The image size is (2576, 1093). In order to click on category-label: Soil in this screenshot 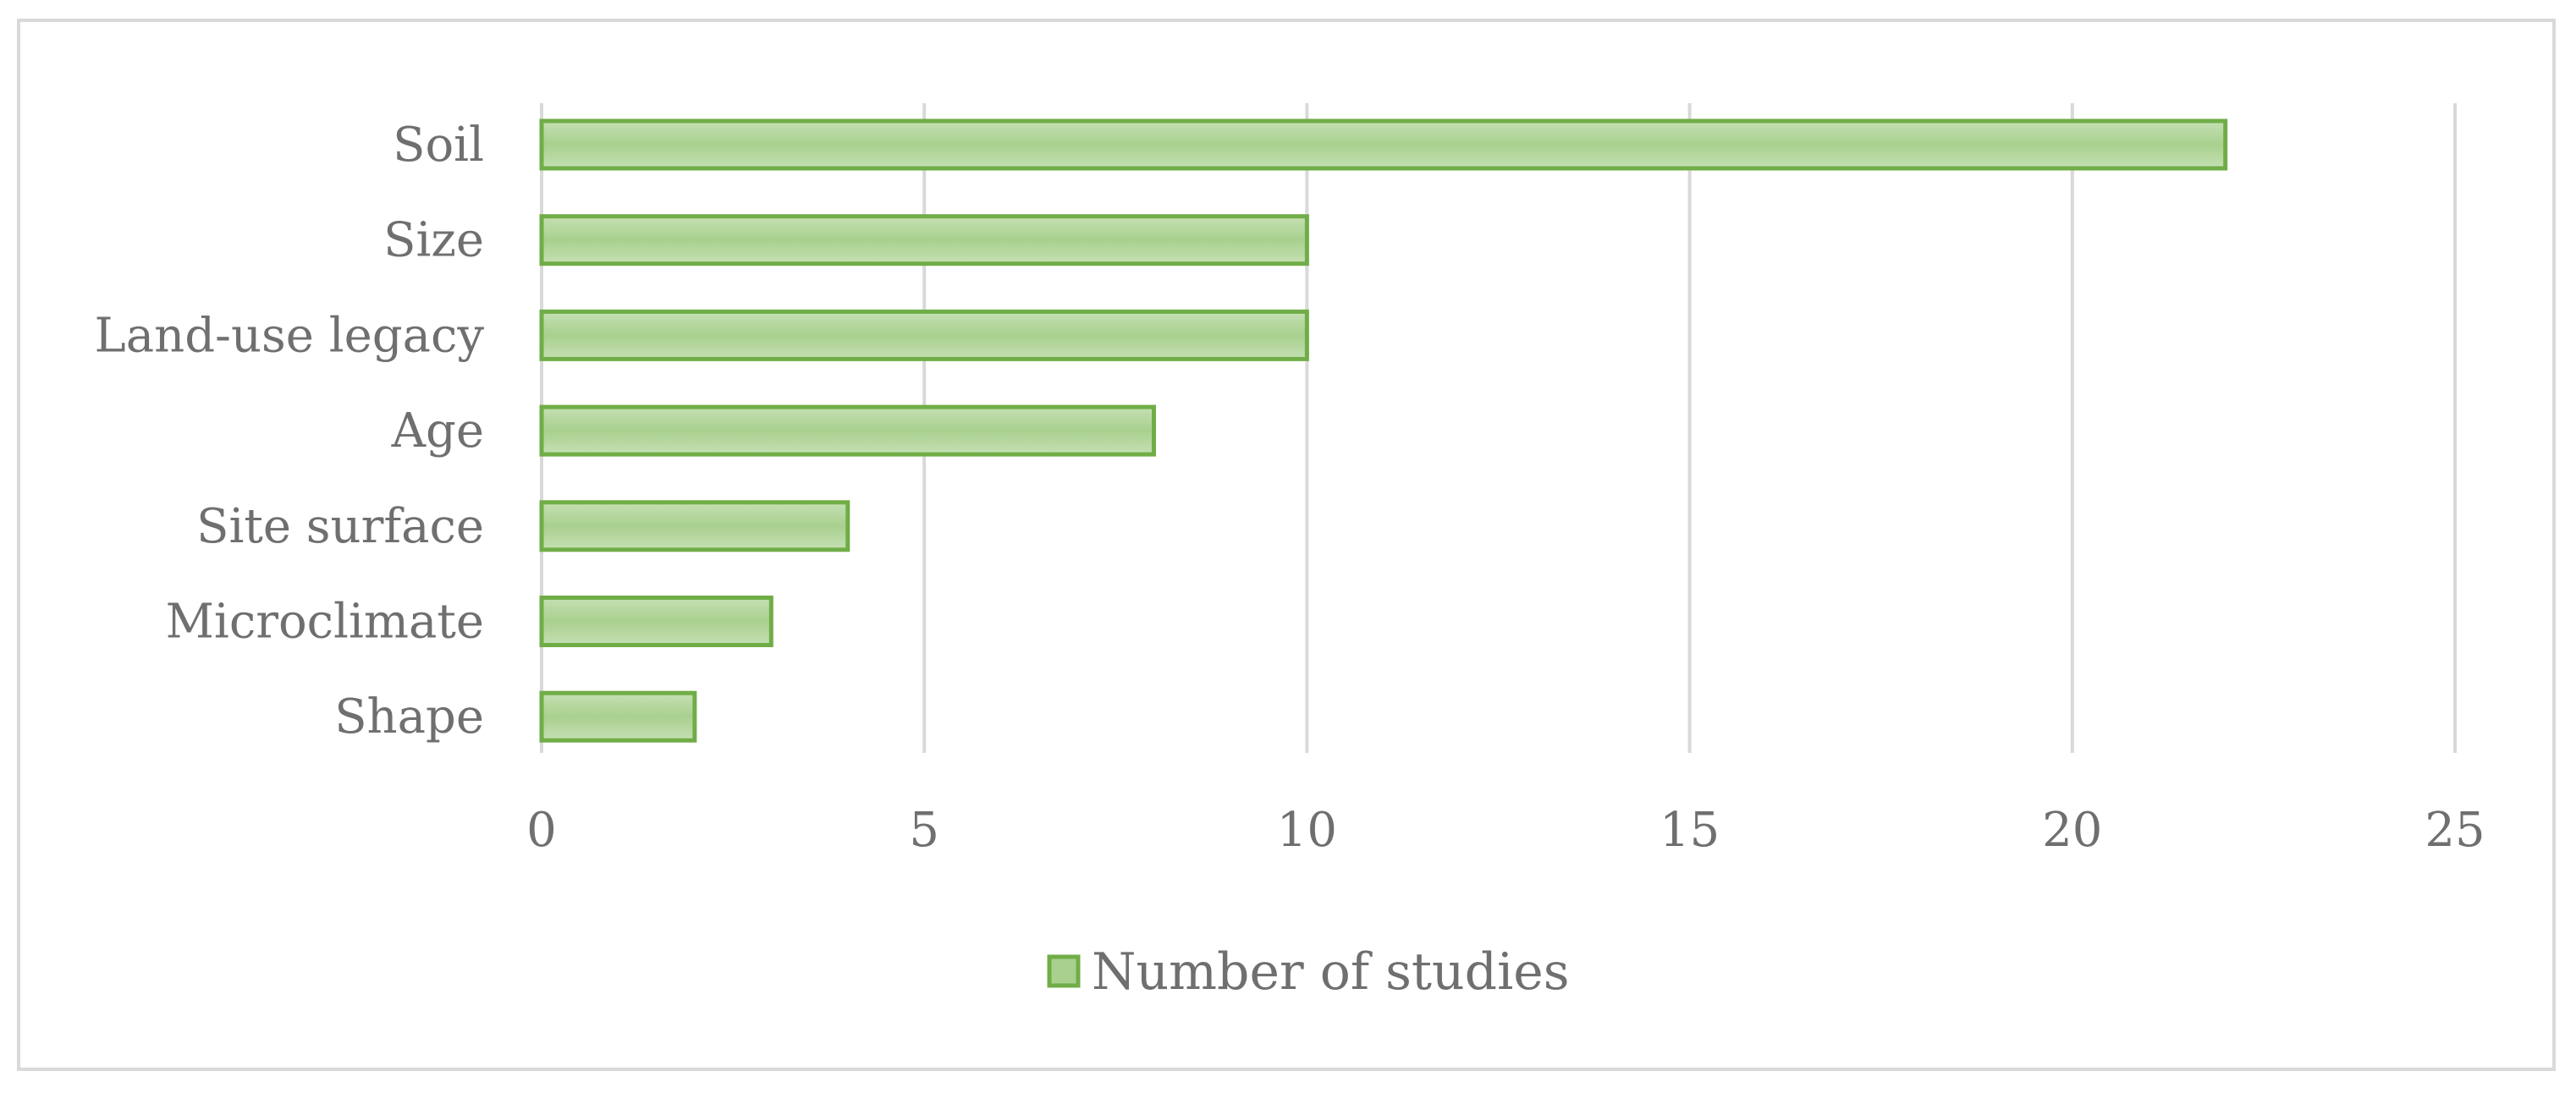, I will do `click(438, 145)`.